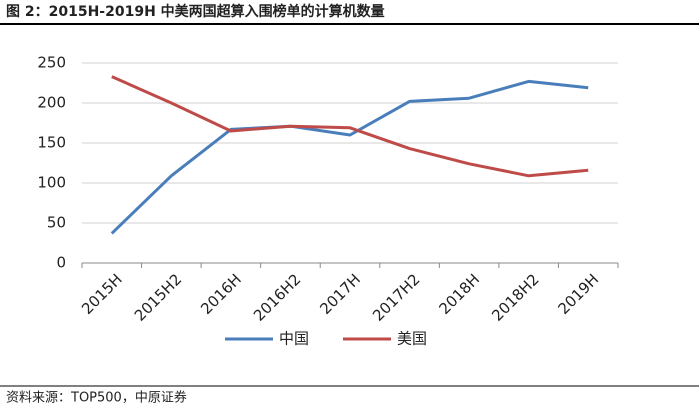 The image size is (699, 411). Describe the element at coordinates (51, 183) in the screenshot. I see `y-tick-label: 100` at that location.